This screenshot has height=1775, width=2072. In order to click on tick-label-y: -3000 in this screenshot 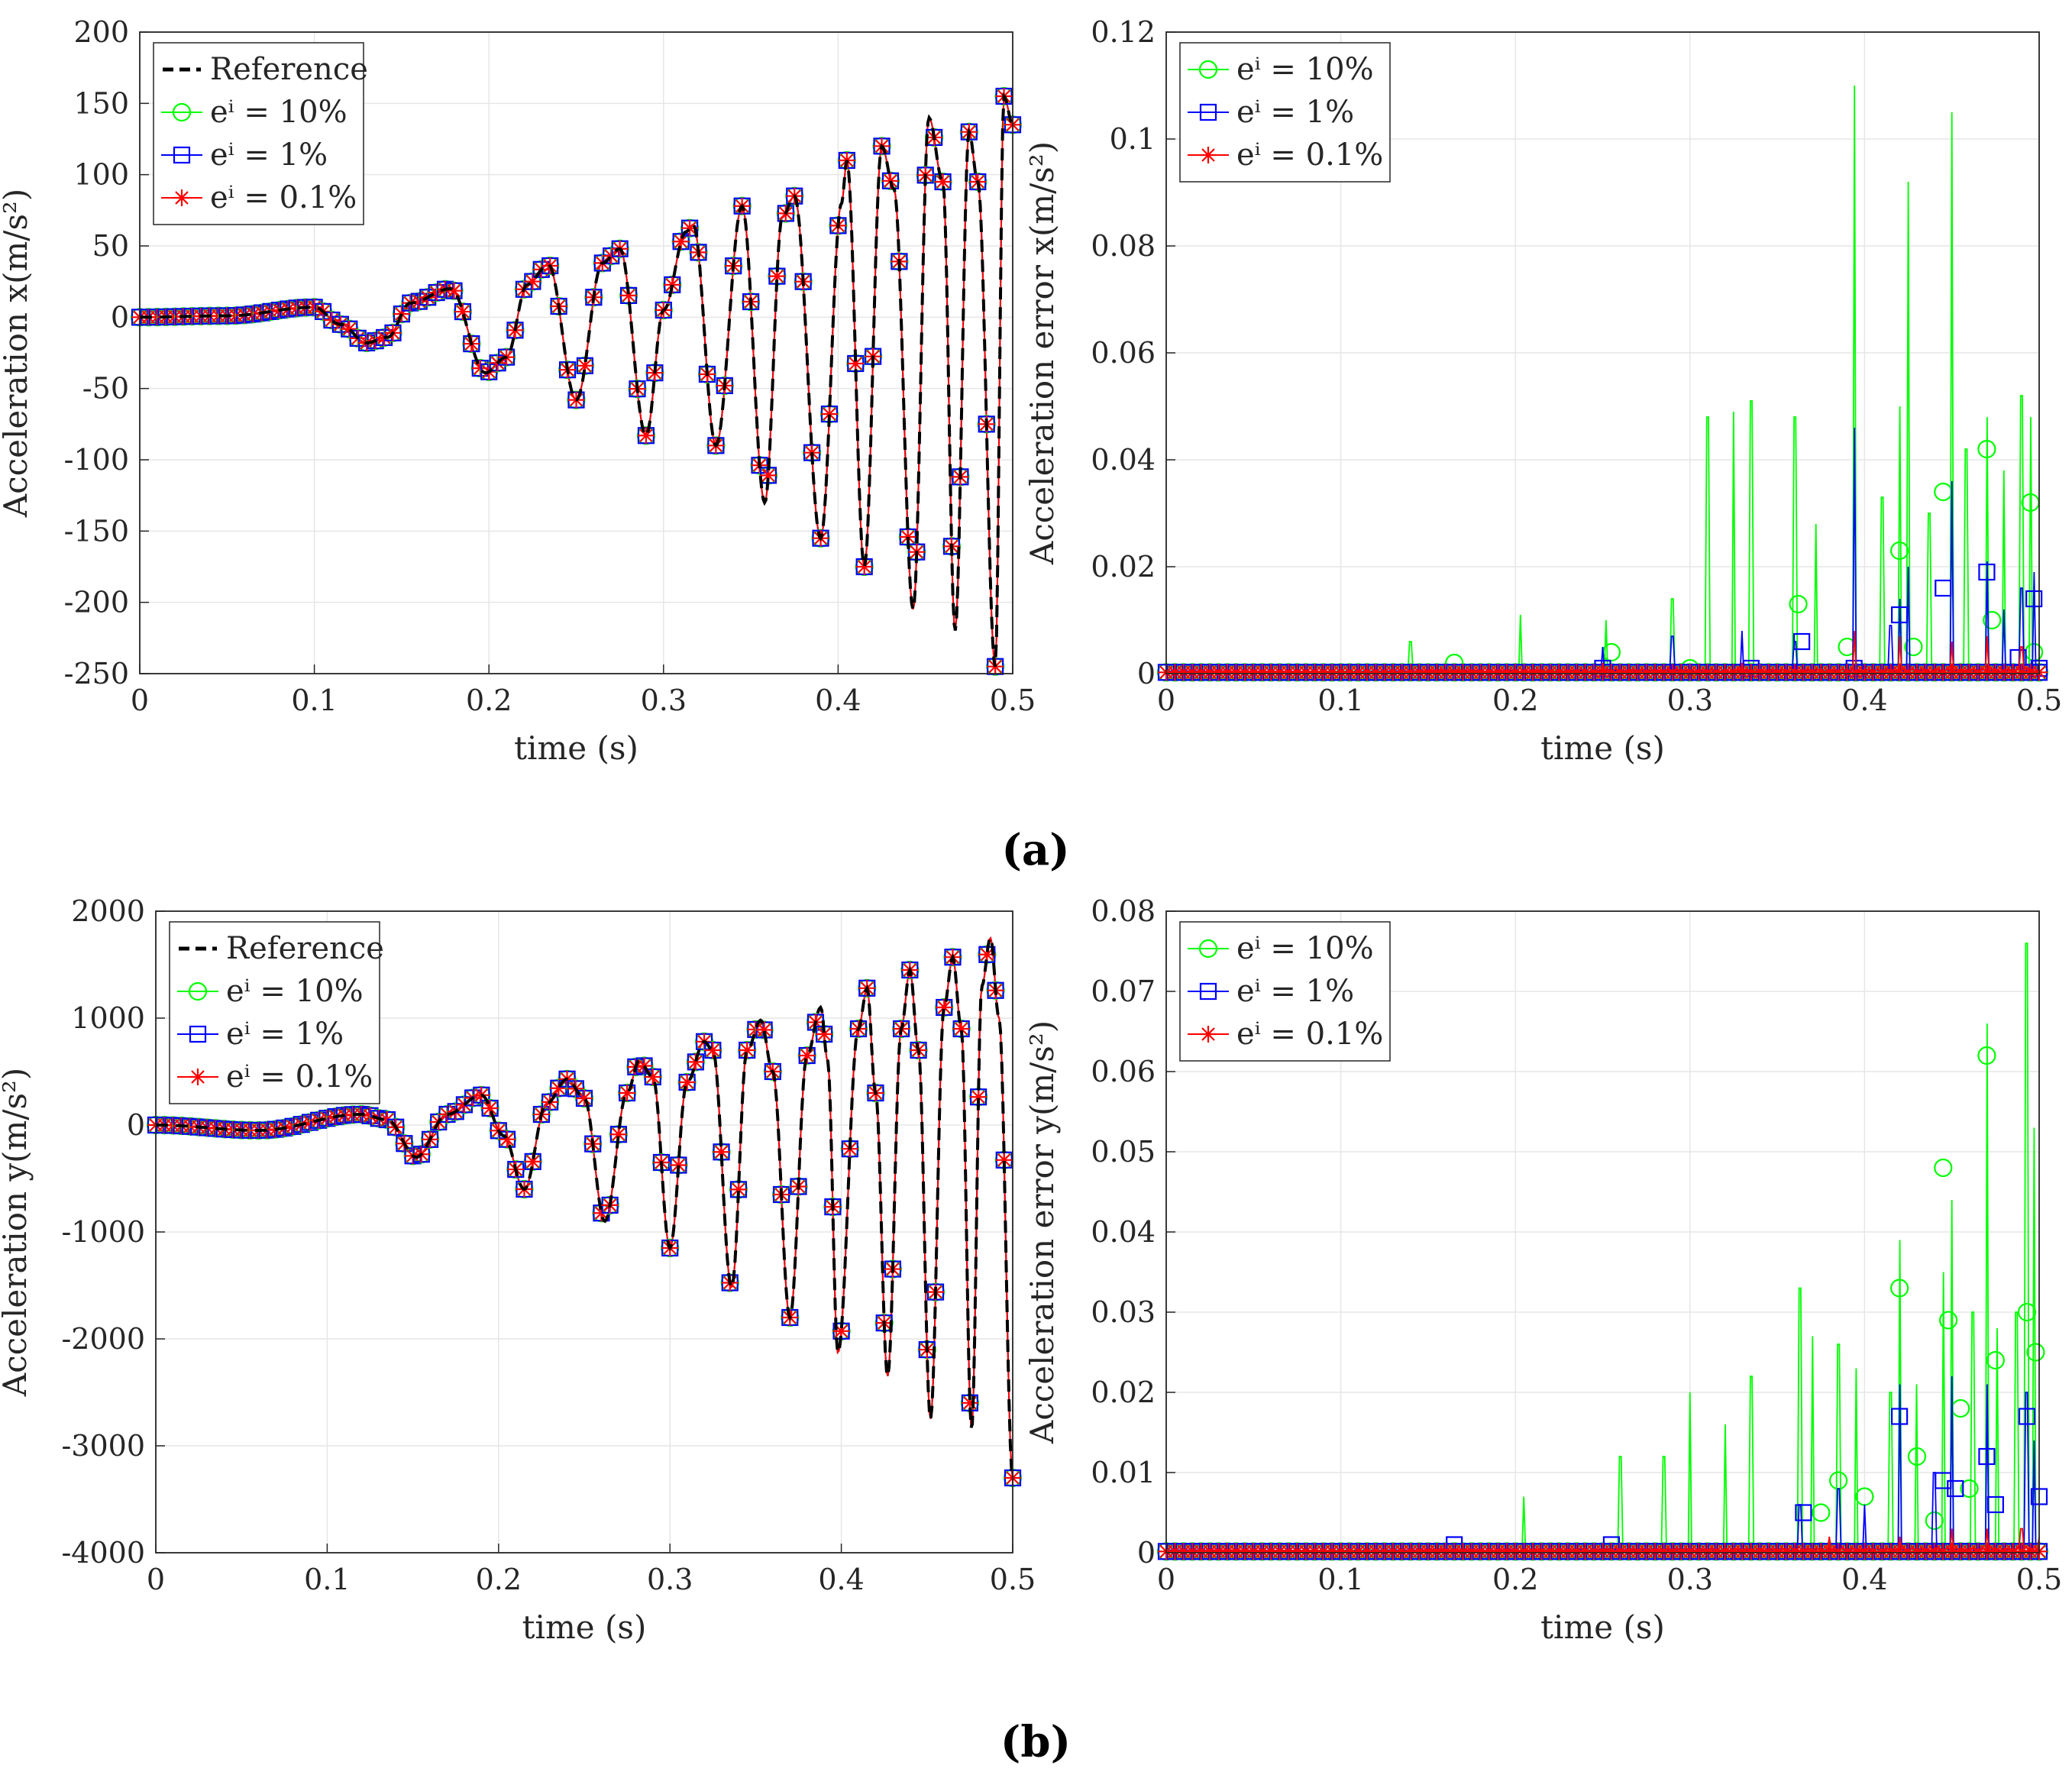, I will do `click(103, 1446)`.